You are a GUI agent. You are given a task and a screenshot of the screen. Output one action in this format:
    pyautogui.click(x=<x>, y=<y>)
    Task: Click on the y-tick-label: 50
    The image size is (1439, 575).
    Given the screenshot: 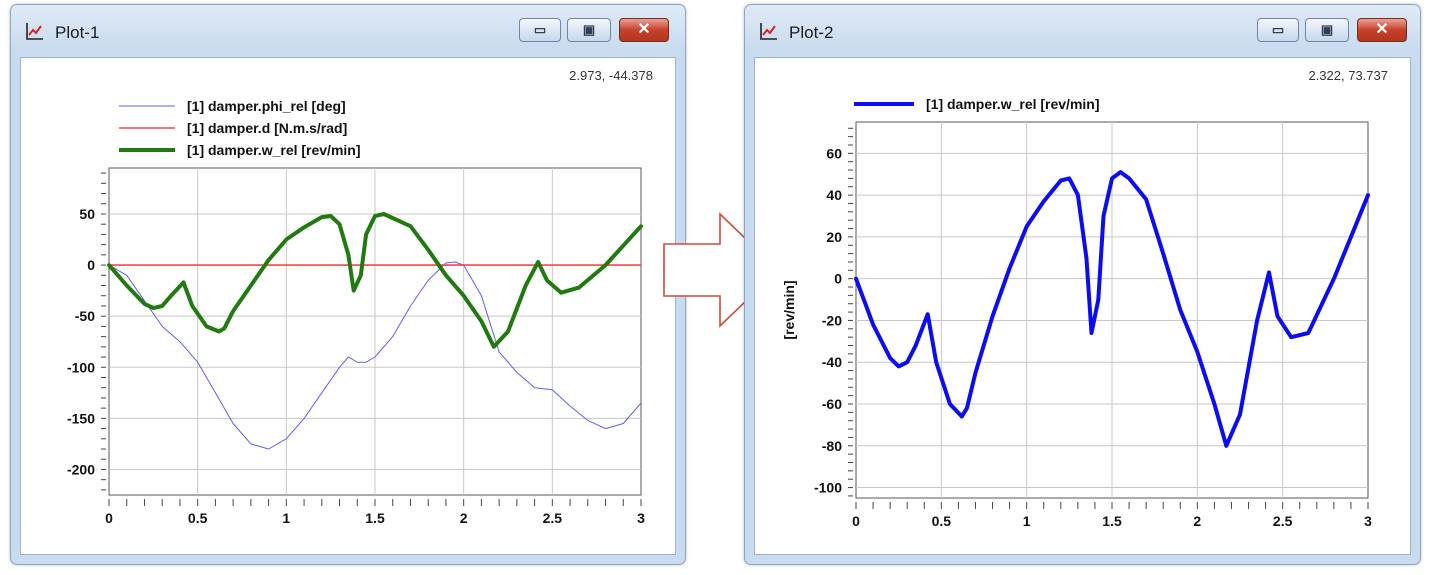 What is the action you would take?
    pyautogui.click(x=87, y=214)
    